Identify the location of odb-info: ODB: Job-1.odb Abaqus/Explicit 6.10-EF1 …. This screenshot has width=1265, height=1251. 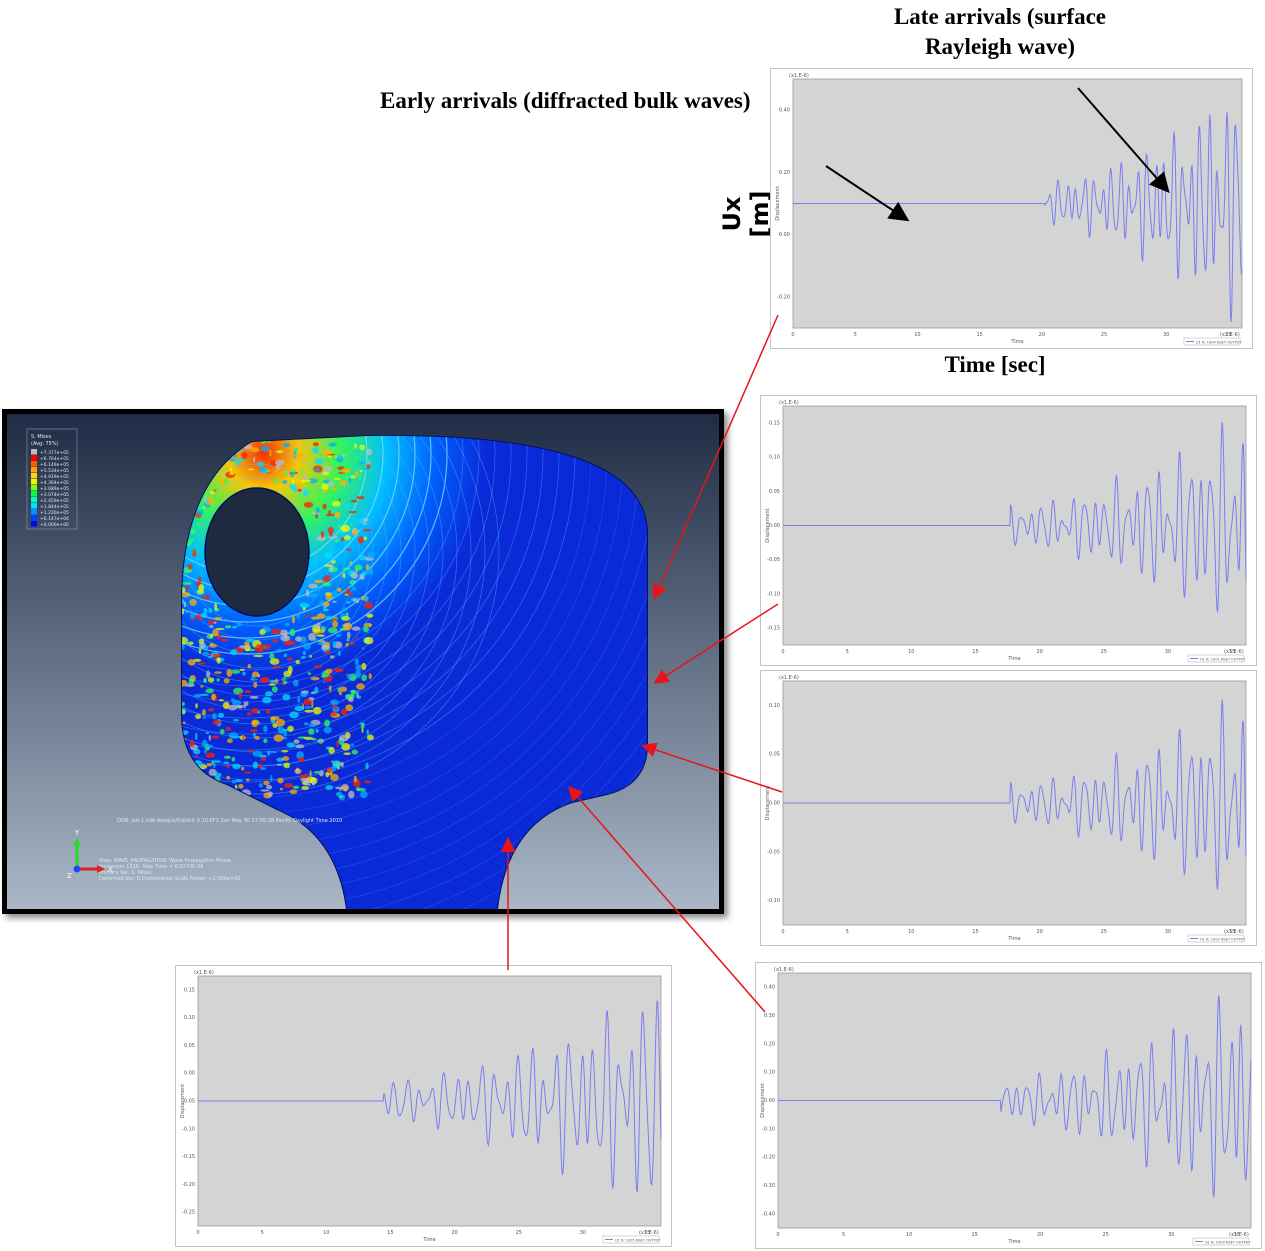
(229, 821).